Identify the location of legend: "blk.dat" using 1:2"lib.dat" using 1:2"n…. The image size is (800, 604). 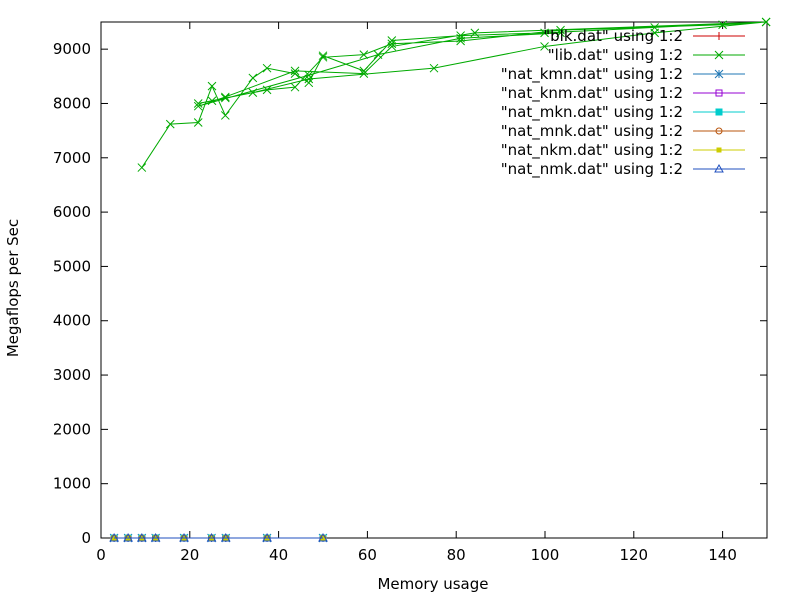
(623, 103).